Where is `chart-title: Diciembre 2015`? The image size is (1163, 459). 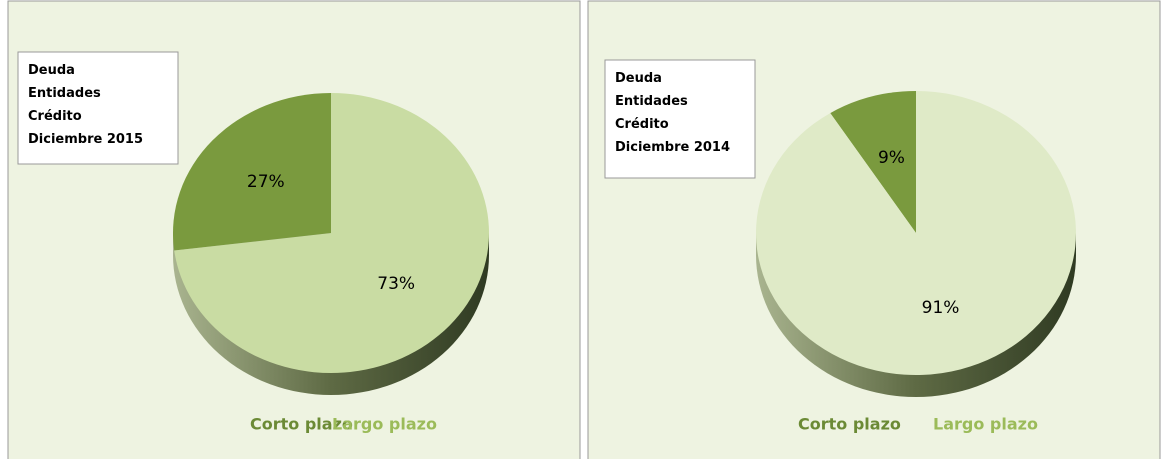
chart-title: Diciembre 2015 is located at coordinates (85, 139).